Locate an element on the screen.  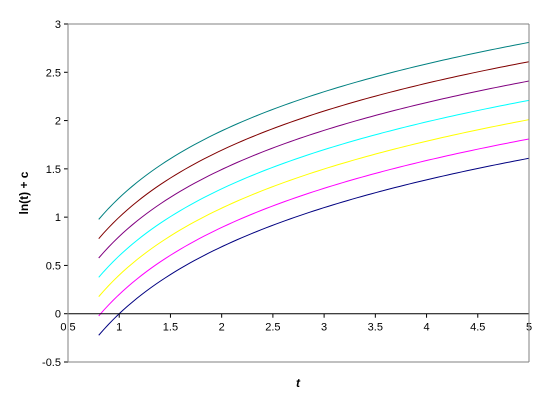
x-tick-label: 4.5 is located at coordinates (477, 328).